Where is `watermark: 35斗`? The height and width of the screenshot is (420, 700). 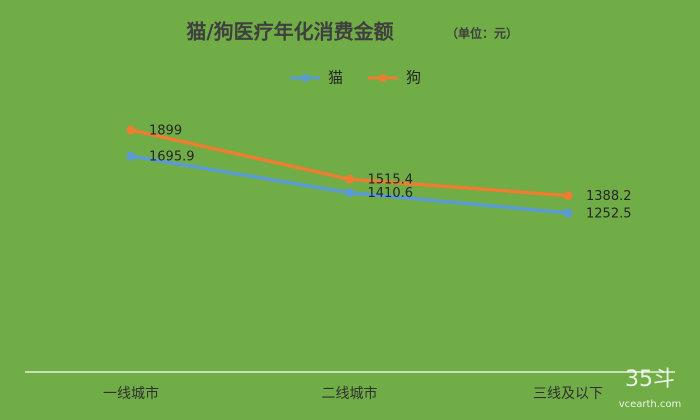 watermark: 35斗 is located at coordinates (650, 379).